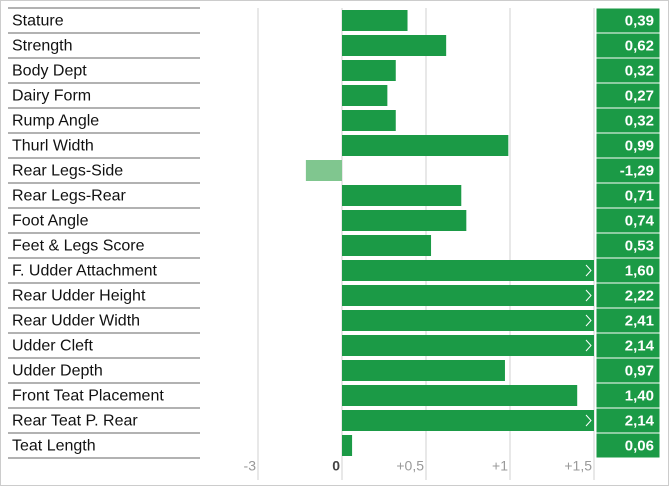 This screenshot has width=669, height=486. I want to click on value-label: 0,27, so click(639, 95).